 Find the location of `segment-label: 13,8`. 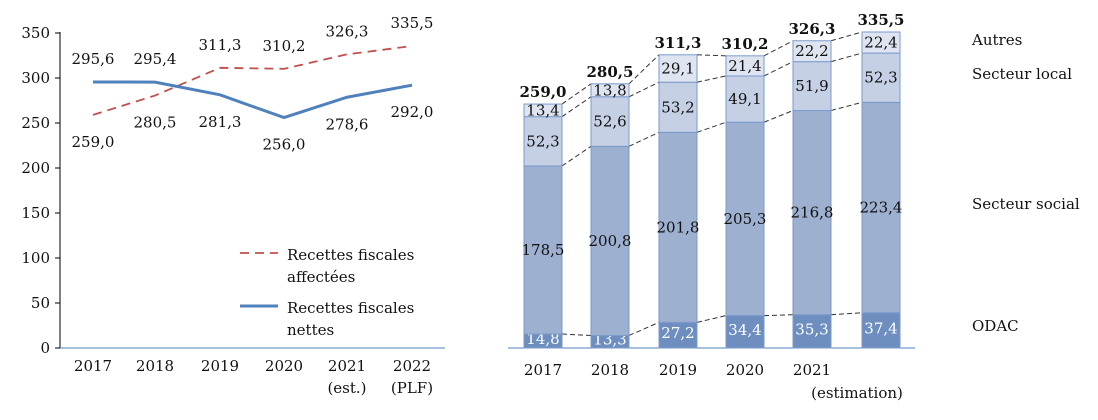

segment-label: 13,8 is located at coordinates (609, 90).